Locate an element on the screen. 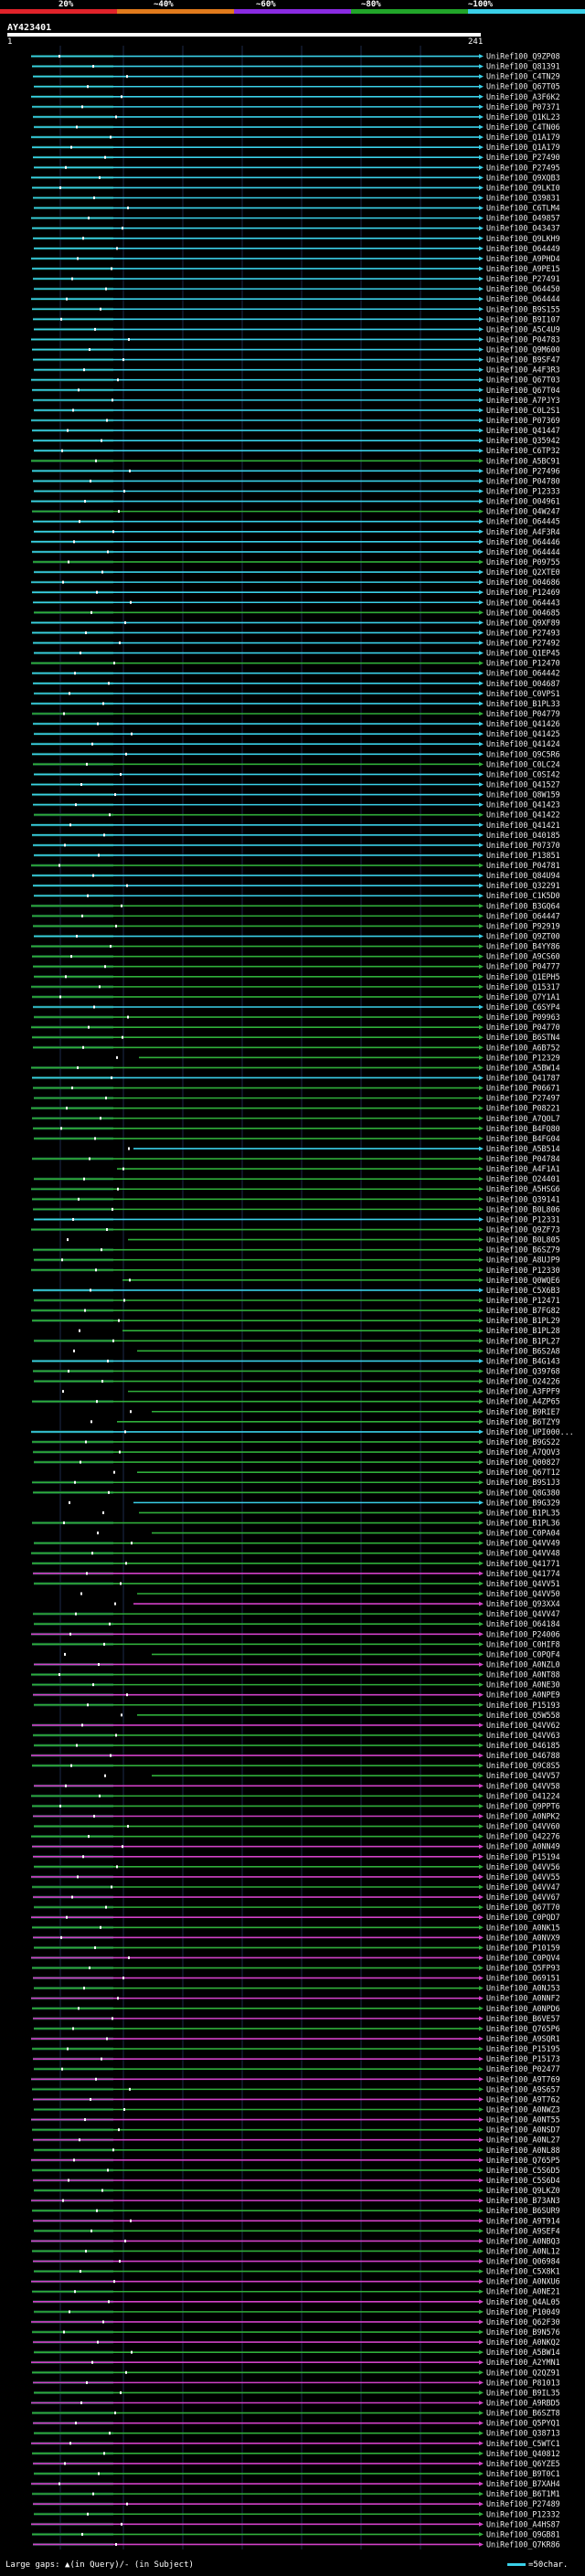 The image size is (585, 2576). hit-row: UniRef100_B6S2A8 is located at coordinates (316, 1350).